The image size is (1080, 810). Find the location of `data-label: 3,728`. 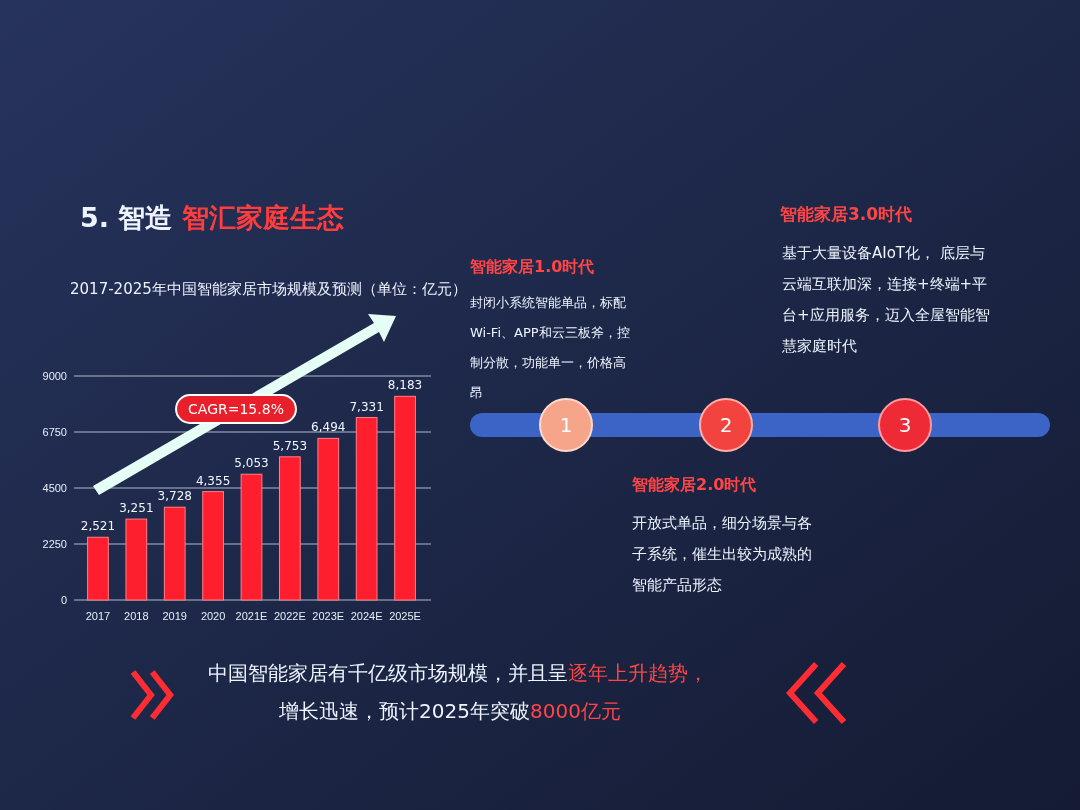

data-label: 3,728 is located at coordinates (174, 496).